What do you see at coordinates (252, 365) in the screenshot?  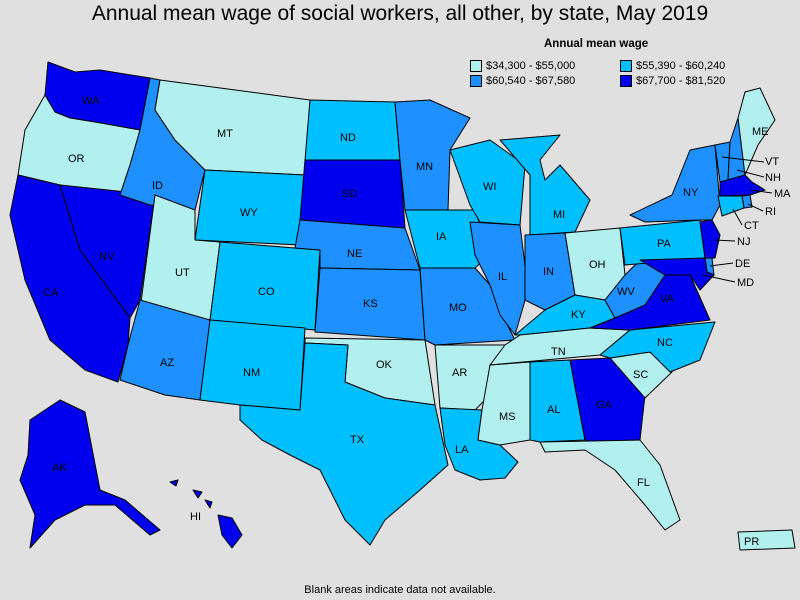 I see `state-NM` at bounding box center [252, 365].